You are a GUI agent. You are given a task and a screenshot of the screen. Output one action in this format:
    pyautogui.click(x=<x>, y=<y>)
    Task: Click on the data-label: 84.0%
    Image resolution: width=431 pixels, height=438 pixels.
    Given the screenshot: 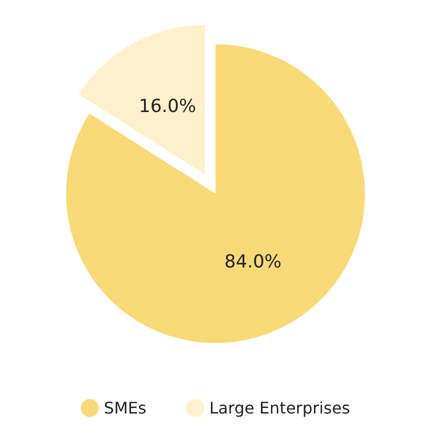 What is the action you would take?
    pyautogui.click(x=253, y=261)
    